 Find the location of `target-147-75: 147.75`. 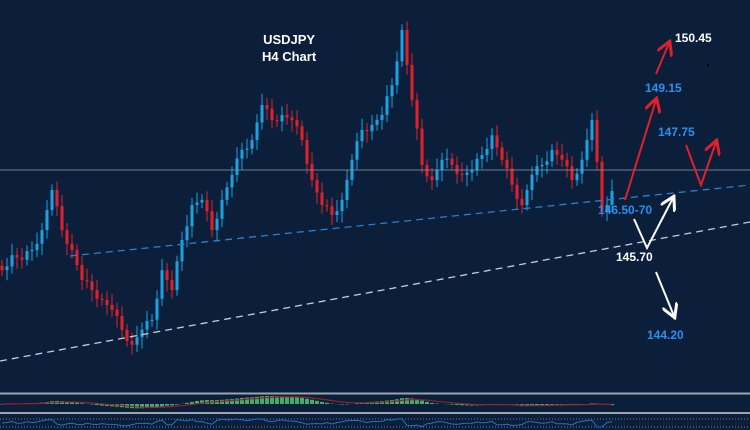

target-147-75: 147.75 is located at coordinates (676, 132).